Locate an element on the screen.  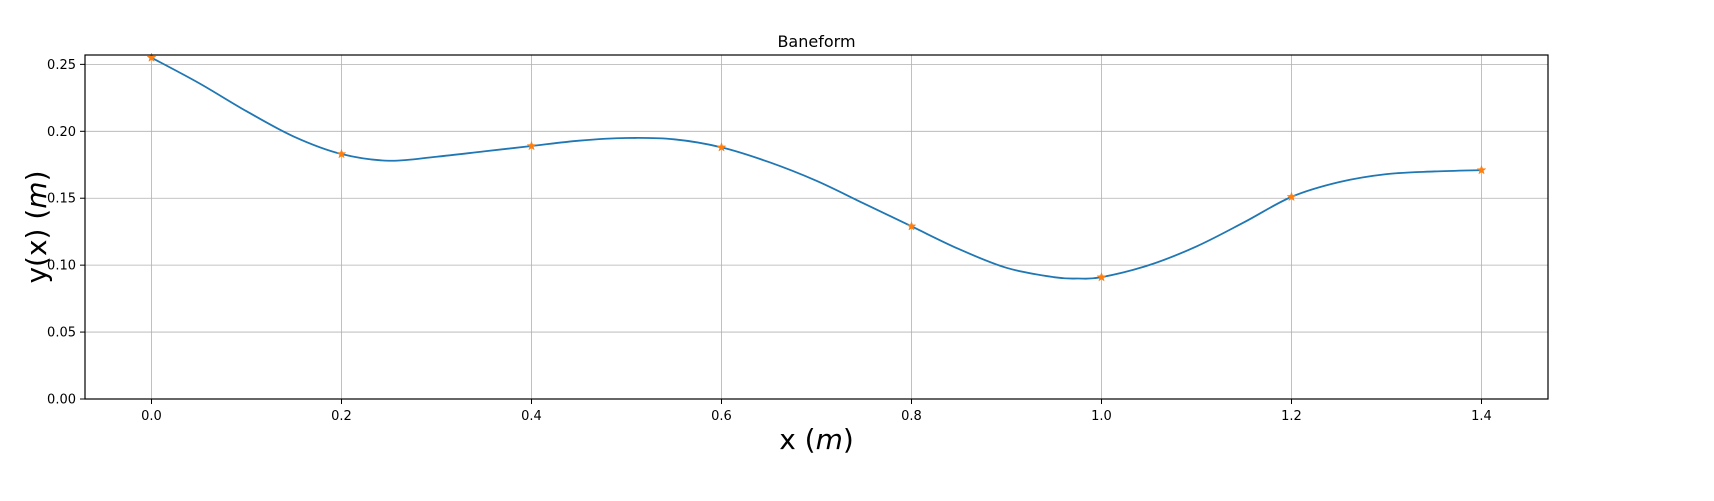
x-axis-label-suffix: ) is located at coordinates (848, 439).